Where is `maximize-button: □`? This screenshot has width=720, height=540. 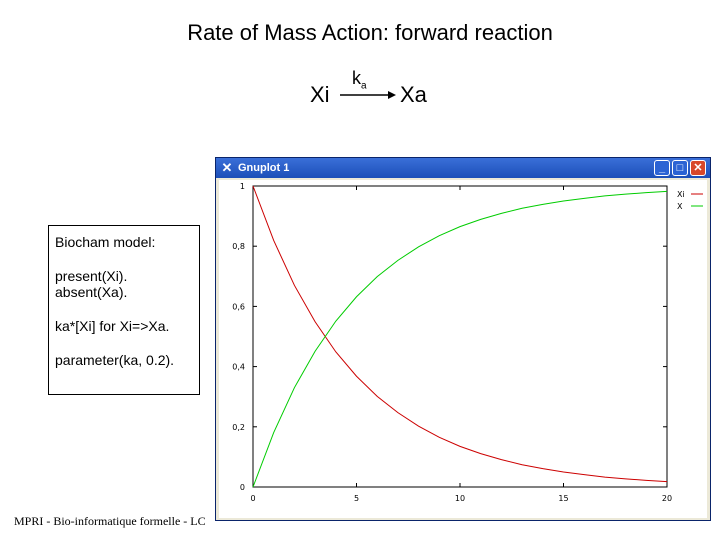
maximize-button: □ is located at coordinates (680, 168).